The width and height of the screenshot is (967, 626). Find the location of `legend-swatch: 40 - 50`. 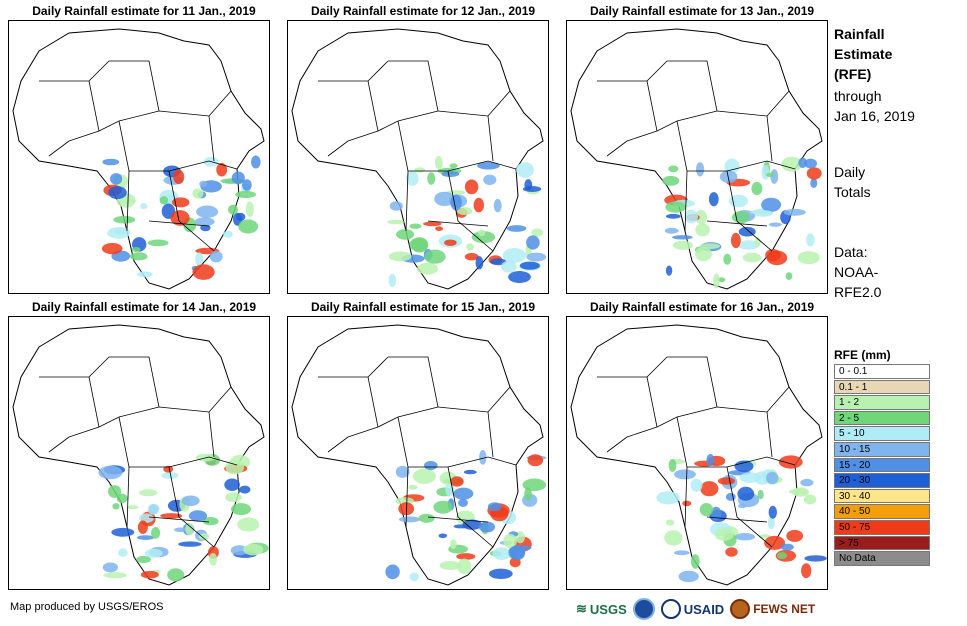

legend-swatch: 40 - 50 is located at coordinates (882, 511).